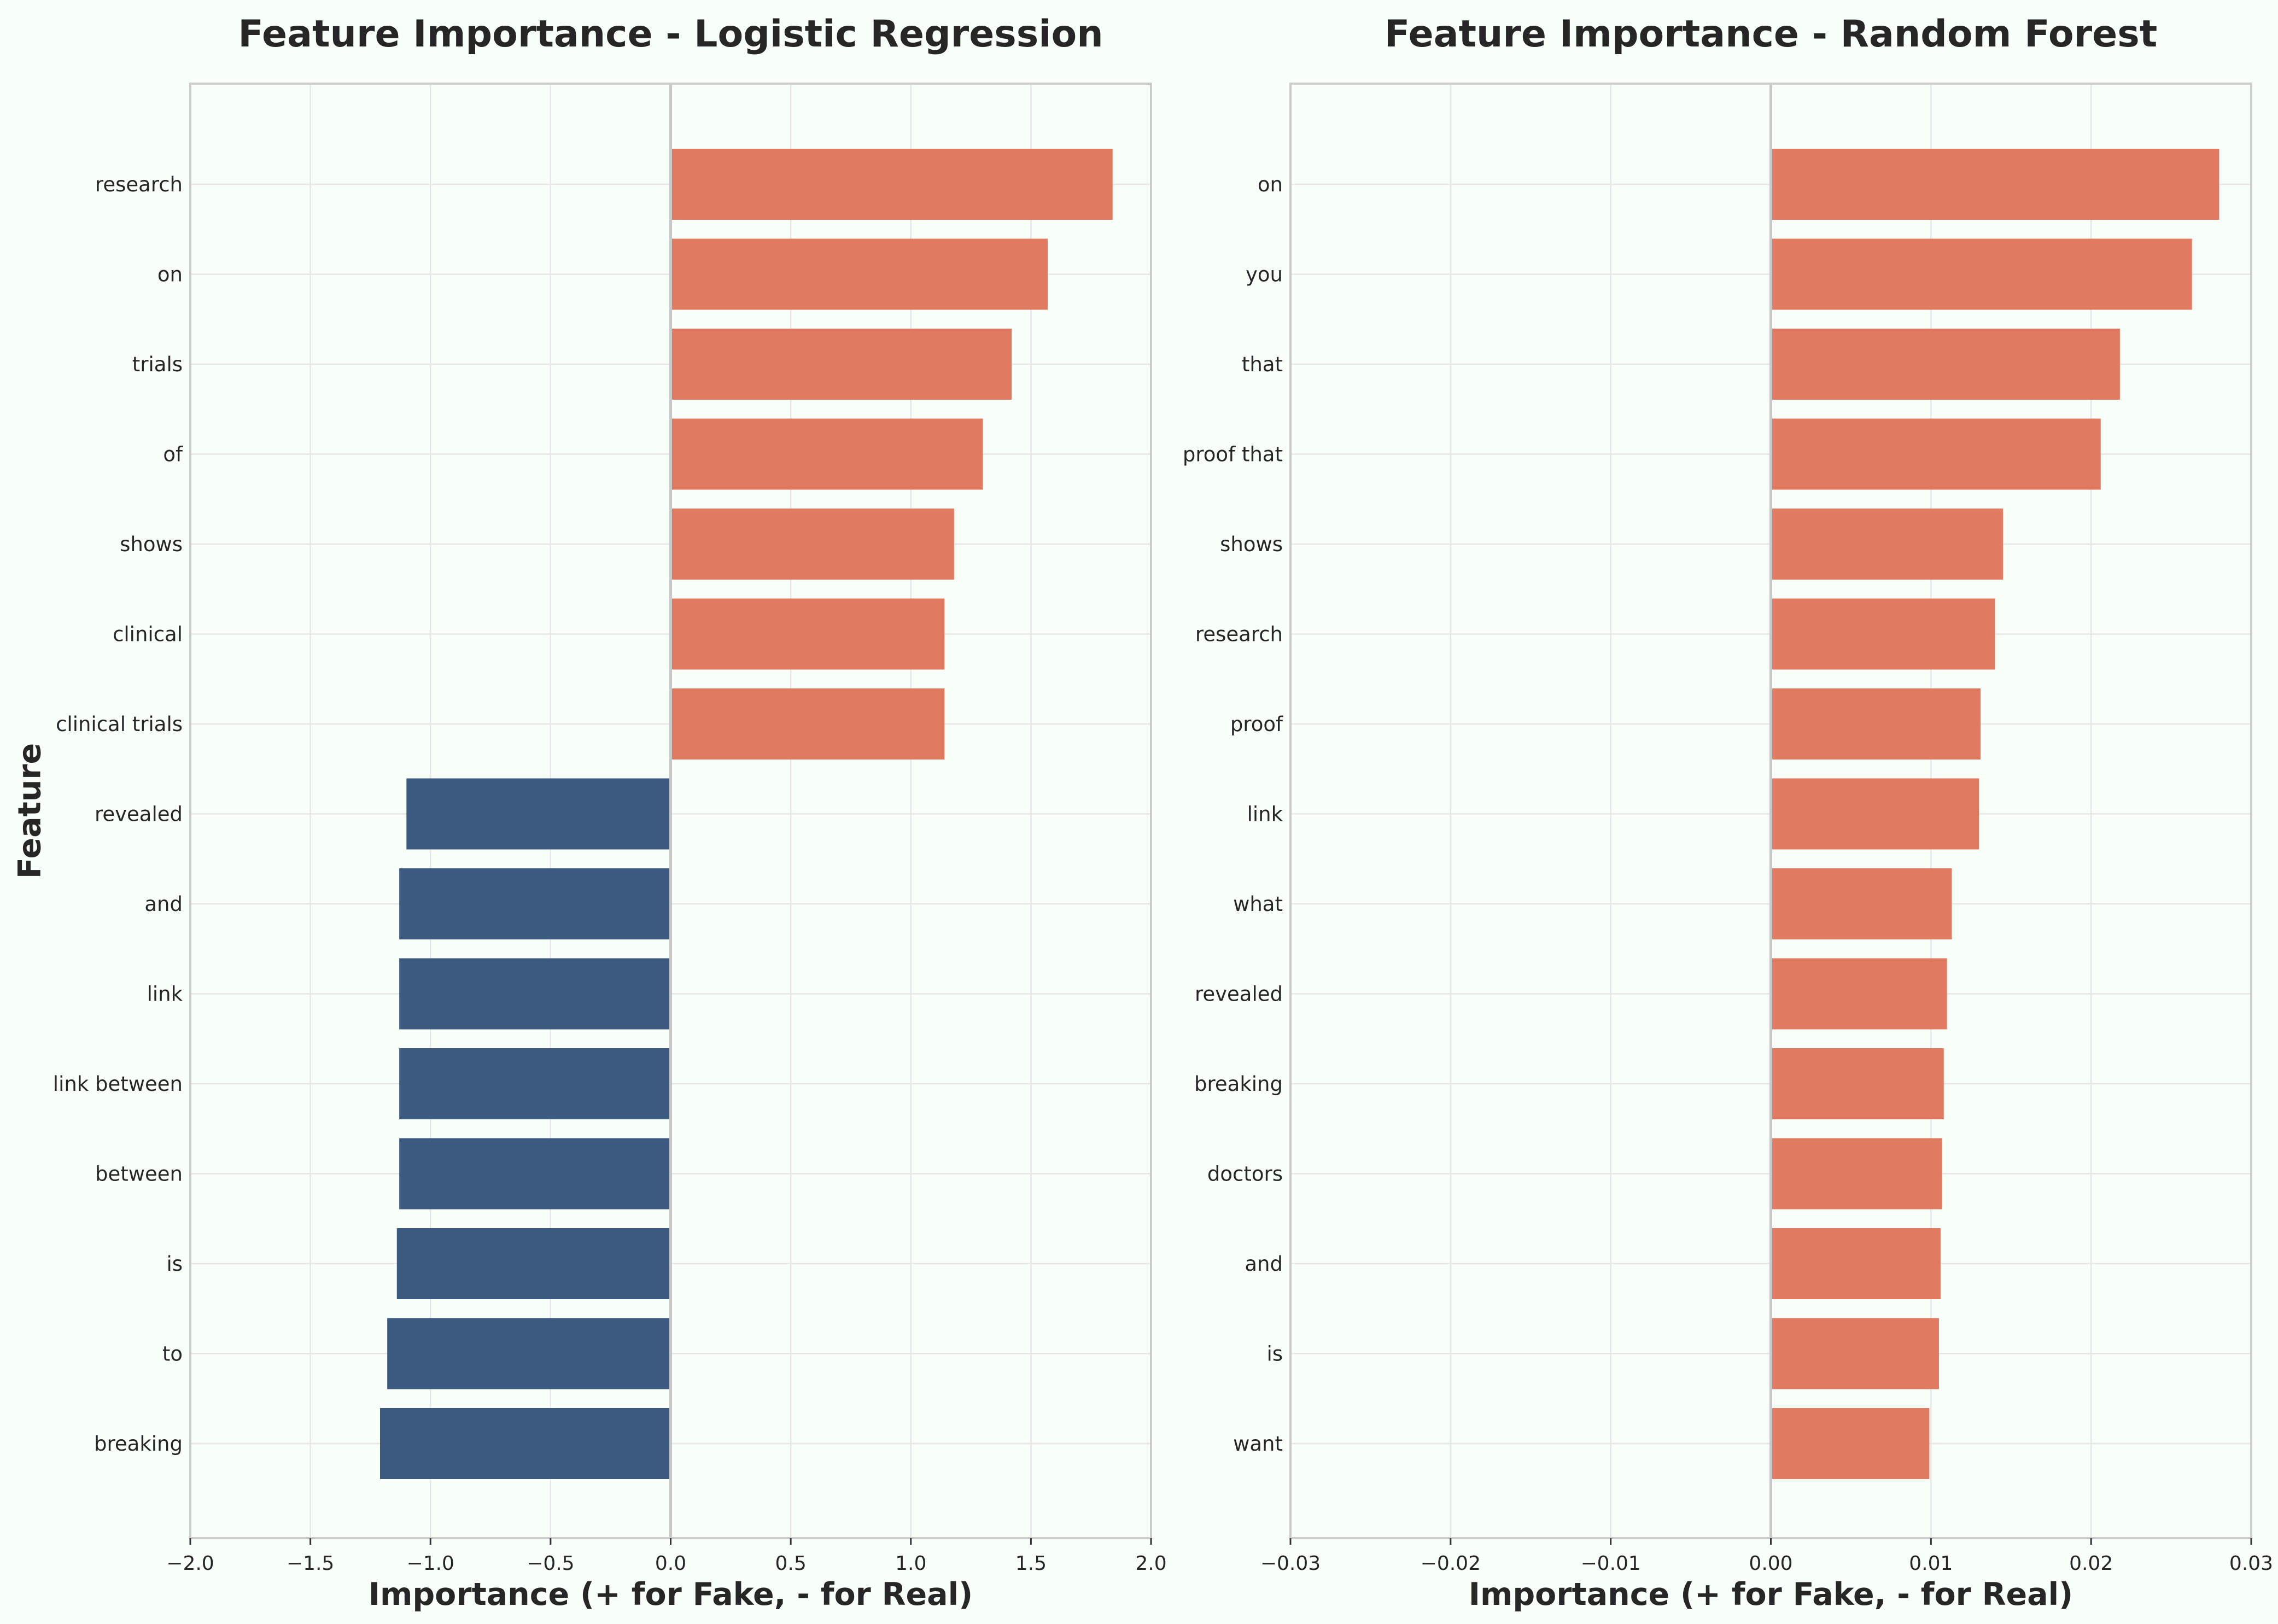 Image resolution: width=2278 pixels, height=1624 pixels. What do you see at coordinates (1861, 904) in the screenshot?
I see `bar-what` at bounding box center [1861, 904].